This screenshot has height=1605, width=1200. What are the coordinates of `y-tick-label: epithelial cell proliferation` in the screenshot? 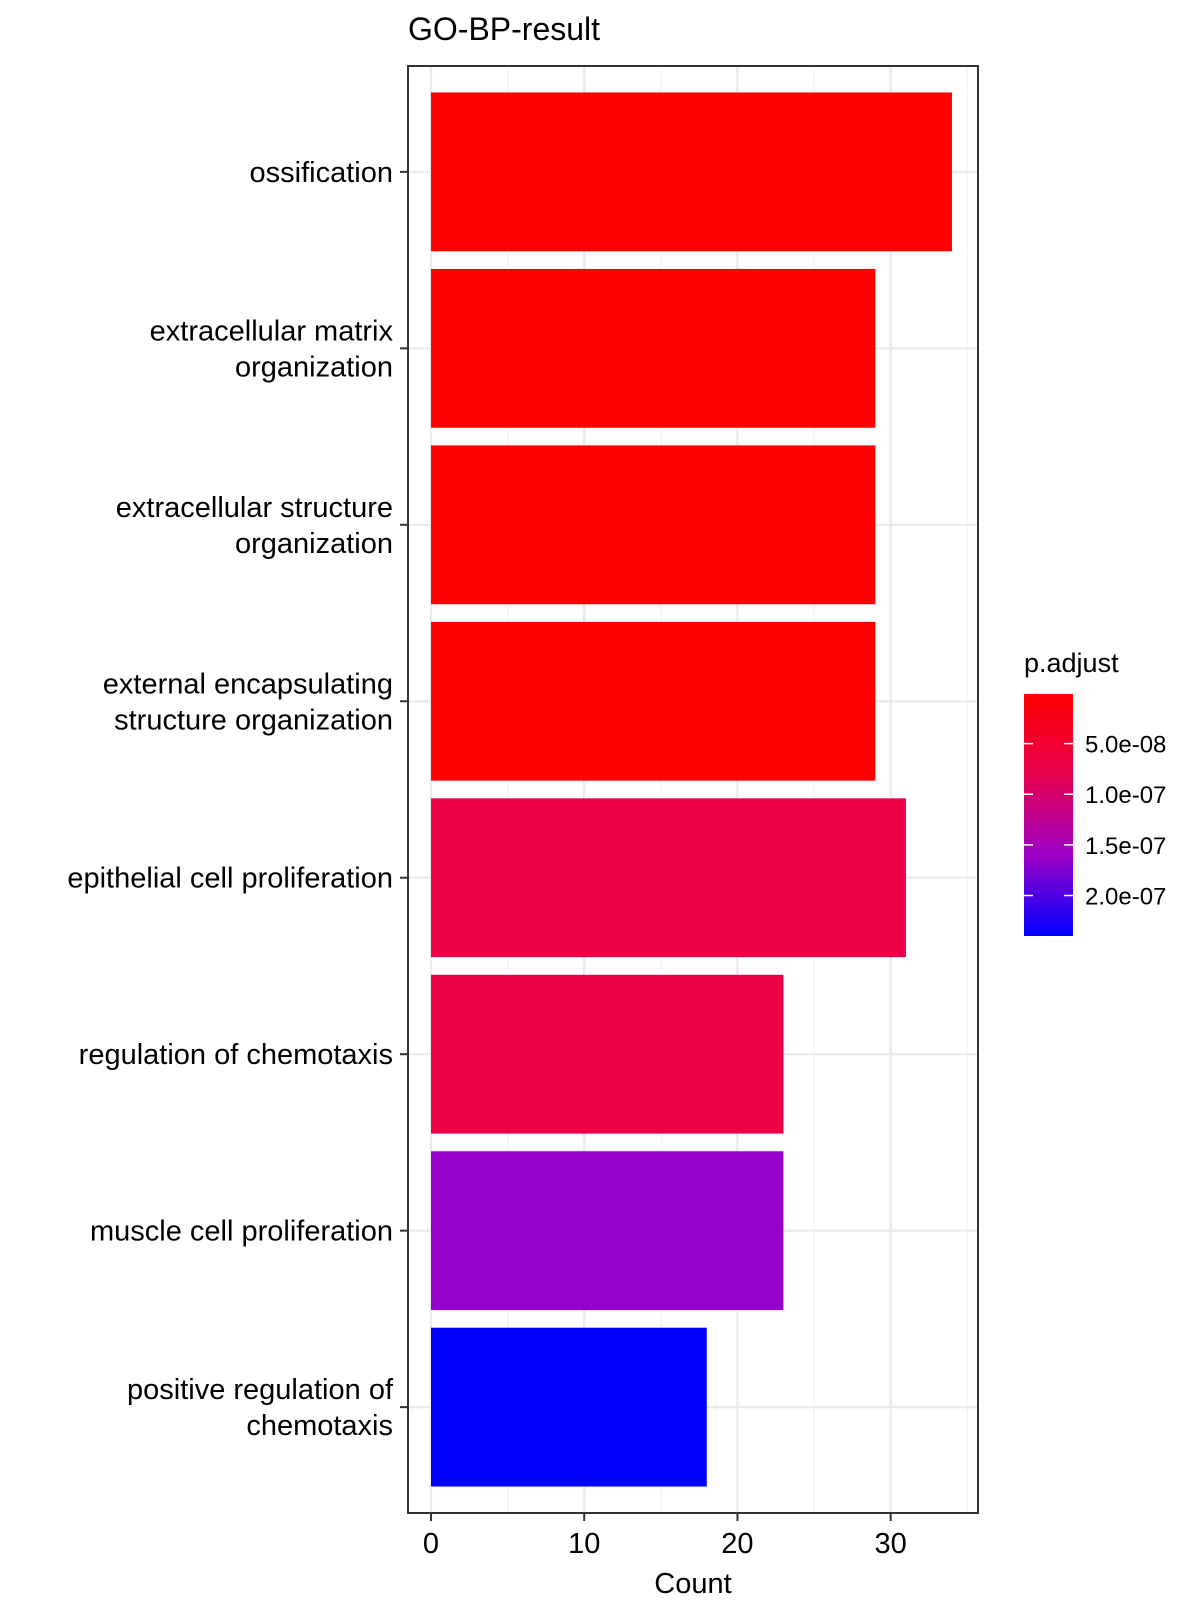 It's located at (230, 879).